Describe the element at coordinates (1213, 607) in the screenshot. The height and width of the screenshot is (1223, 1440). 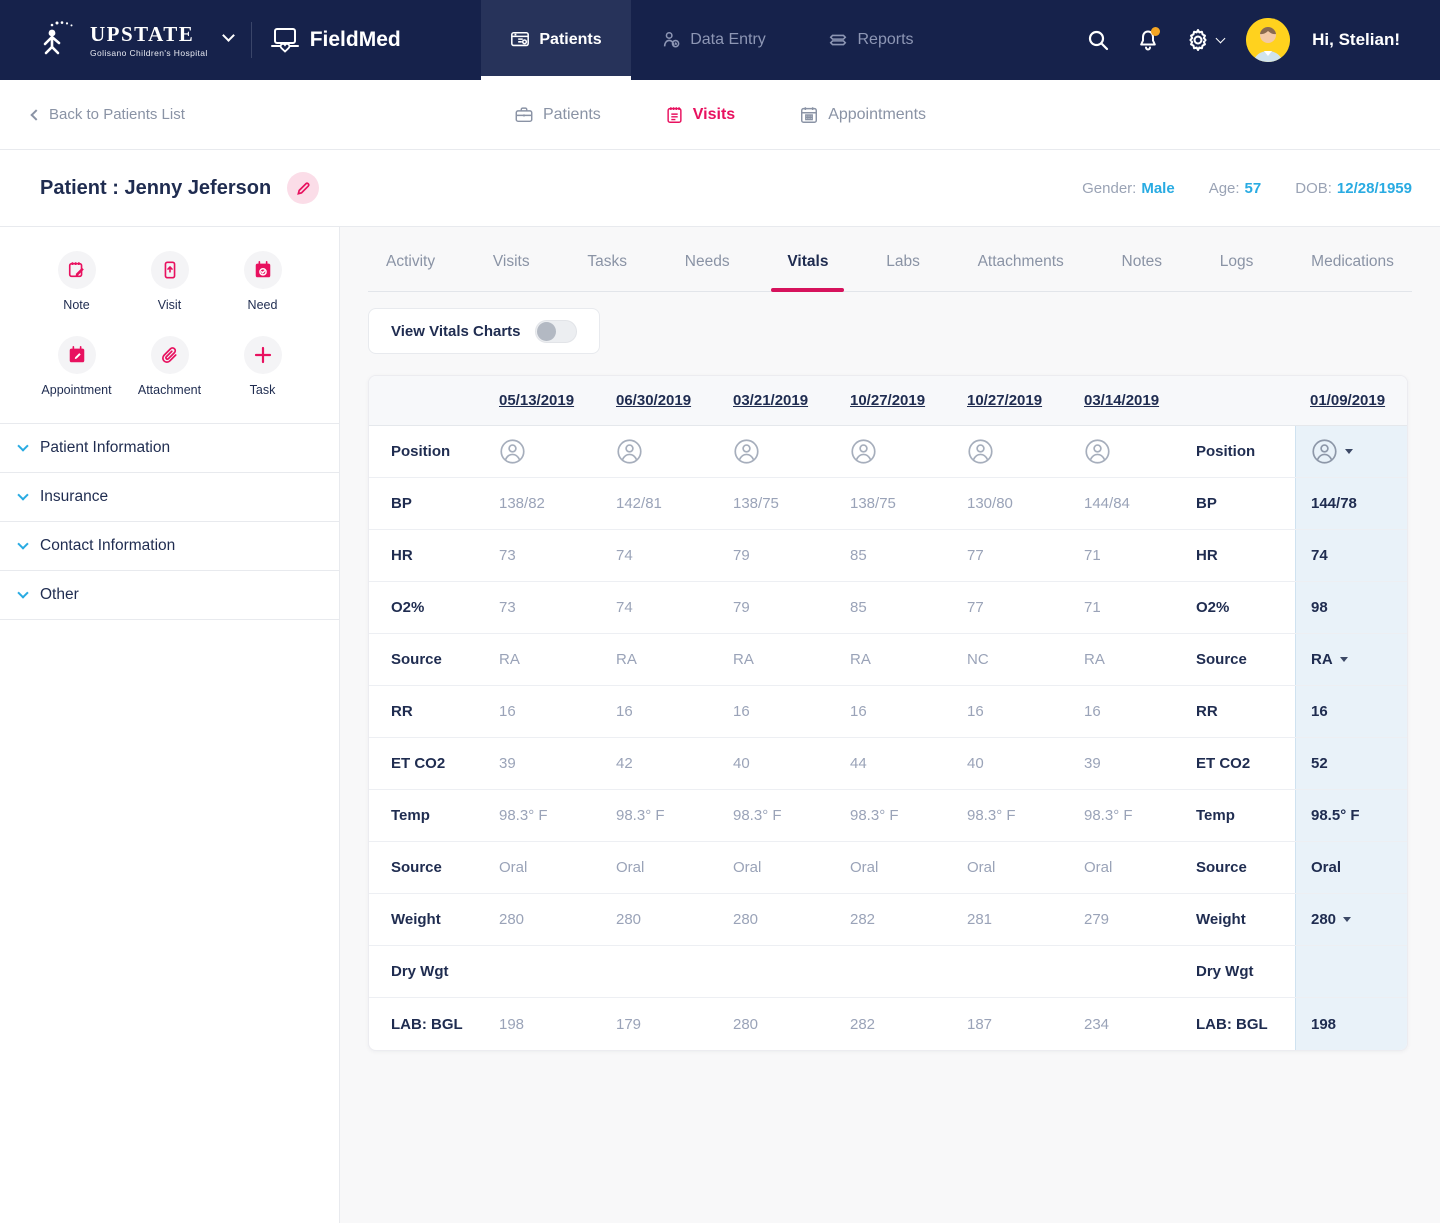
I see `vitals-row-label-right: O2%` at that location.